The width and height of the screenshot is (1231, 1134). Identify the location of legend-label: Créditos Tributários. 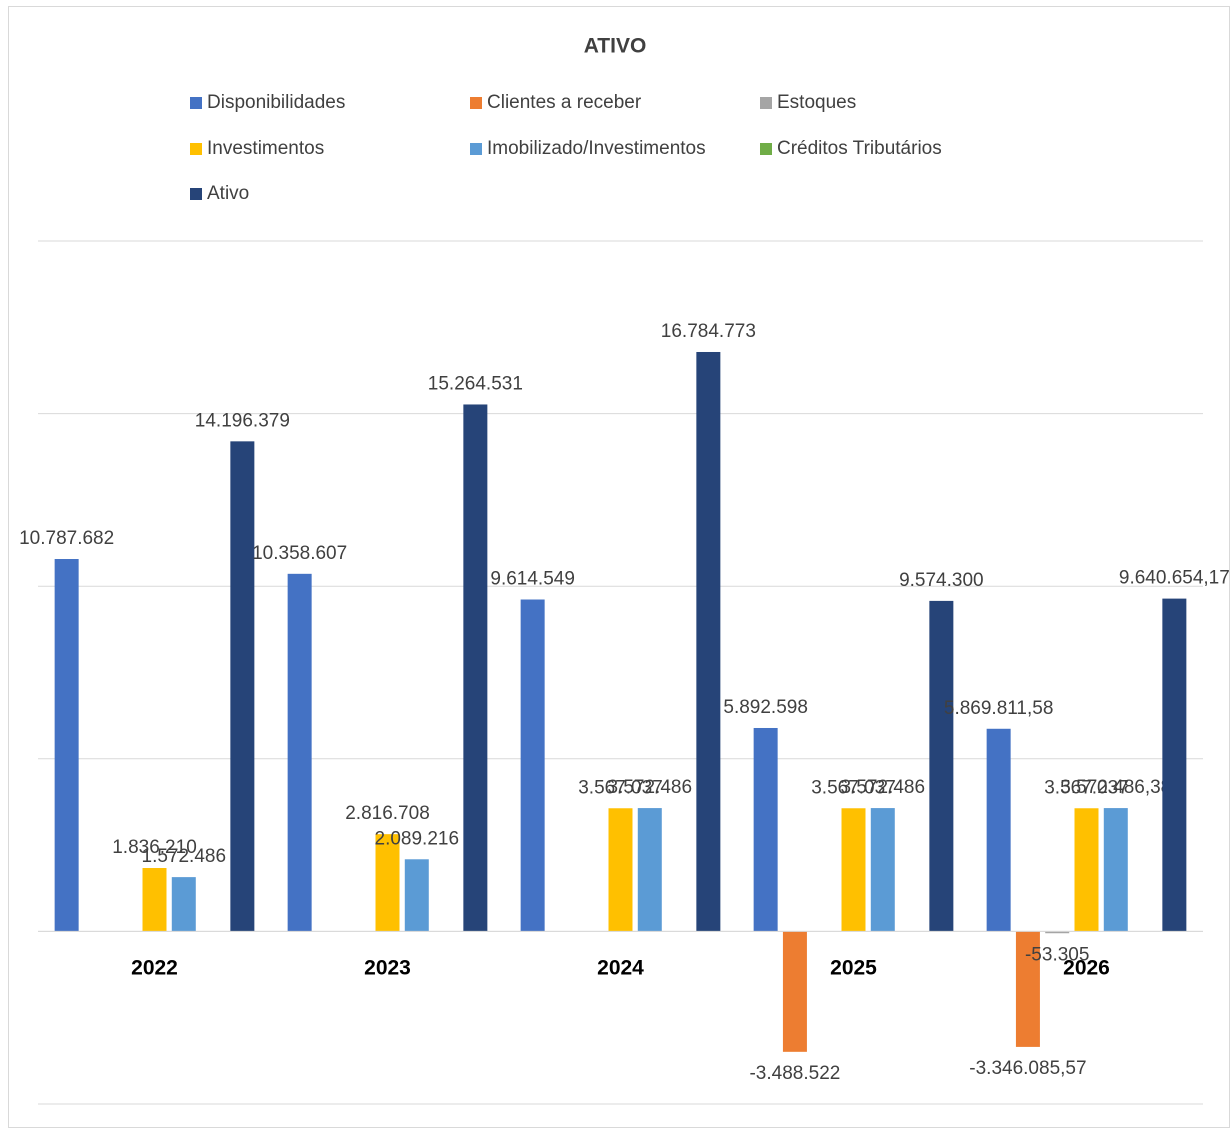
(859, 148).